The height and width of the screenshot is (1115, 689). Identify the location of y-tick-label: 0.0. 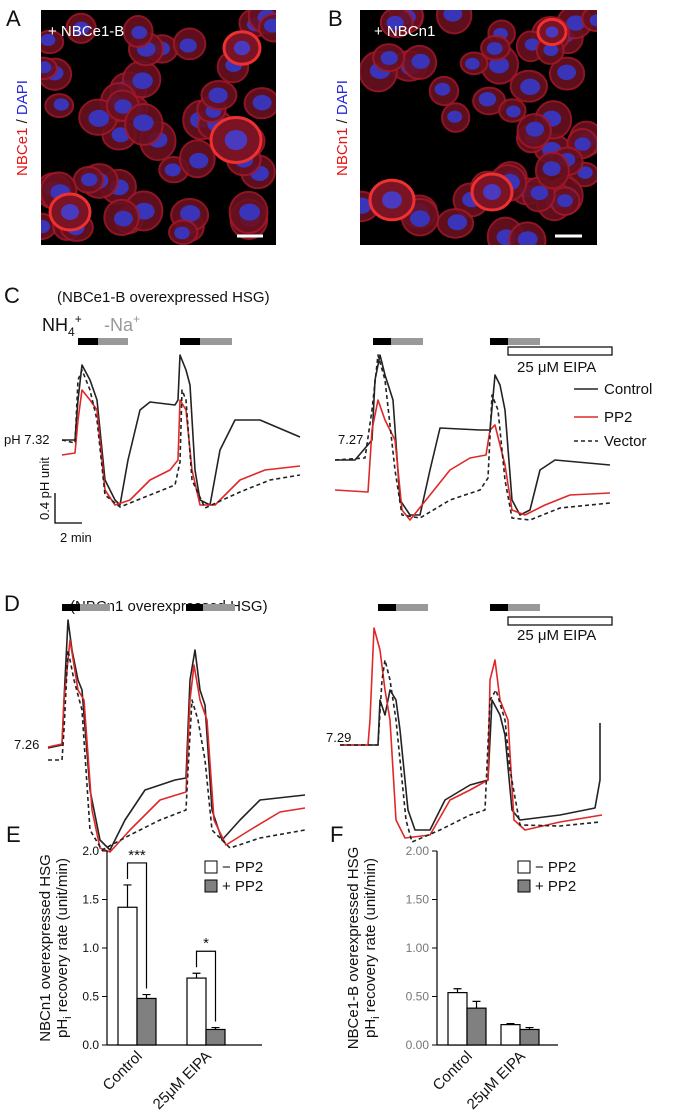
(90, 1045).